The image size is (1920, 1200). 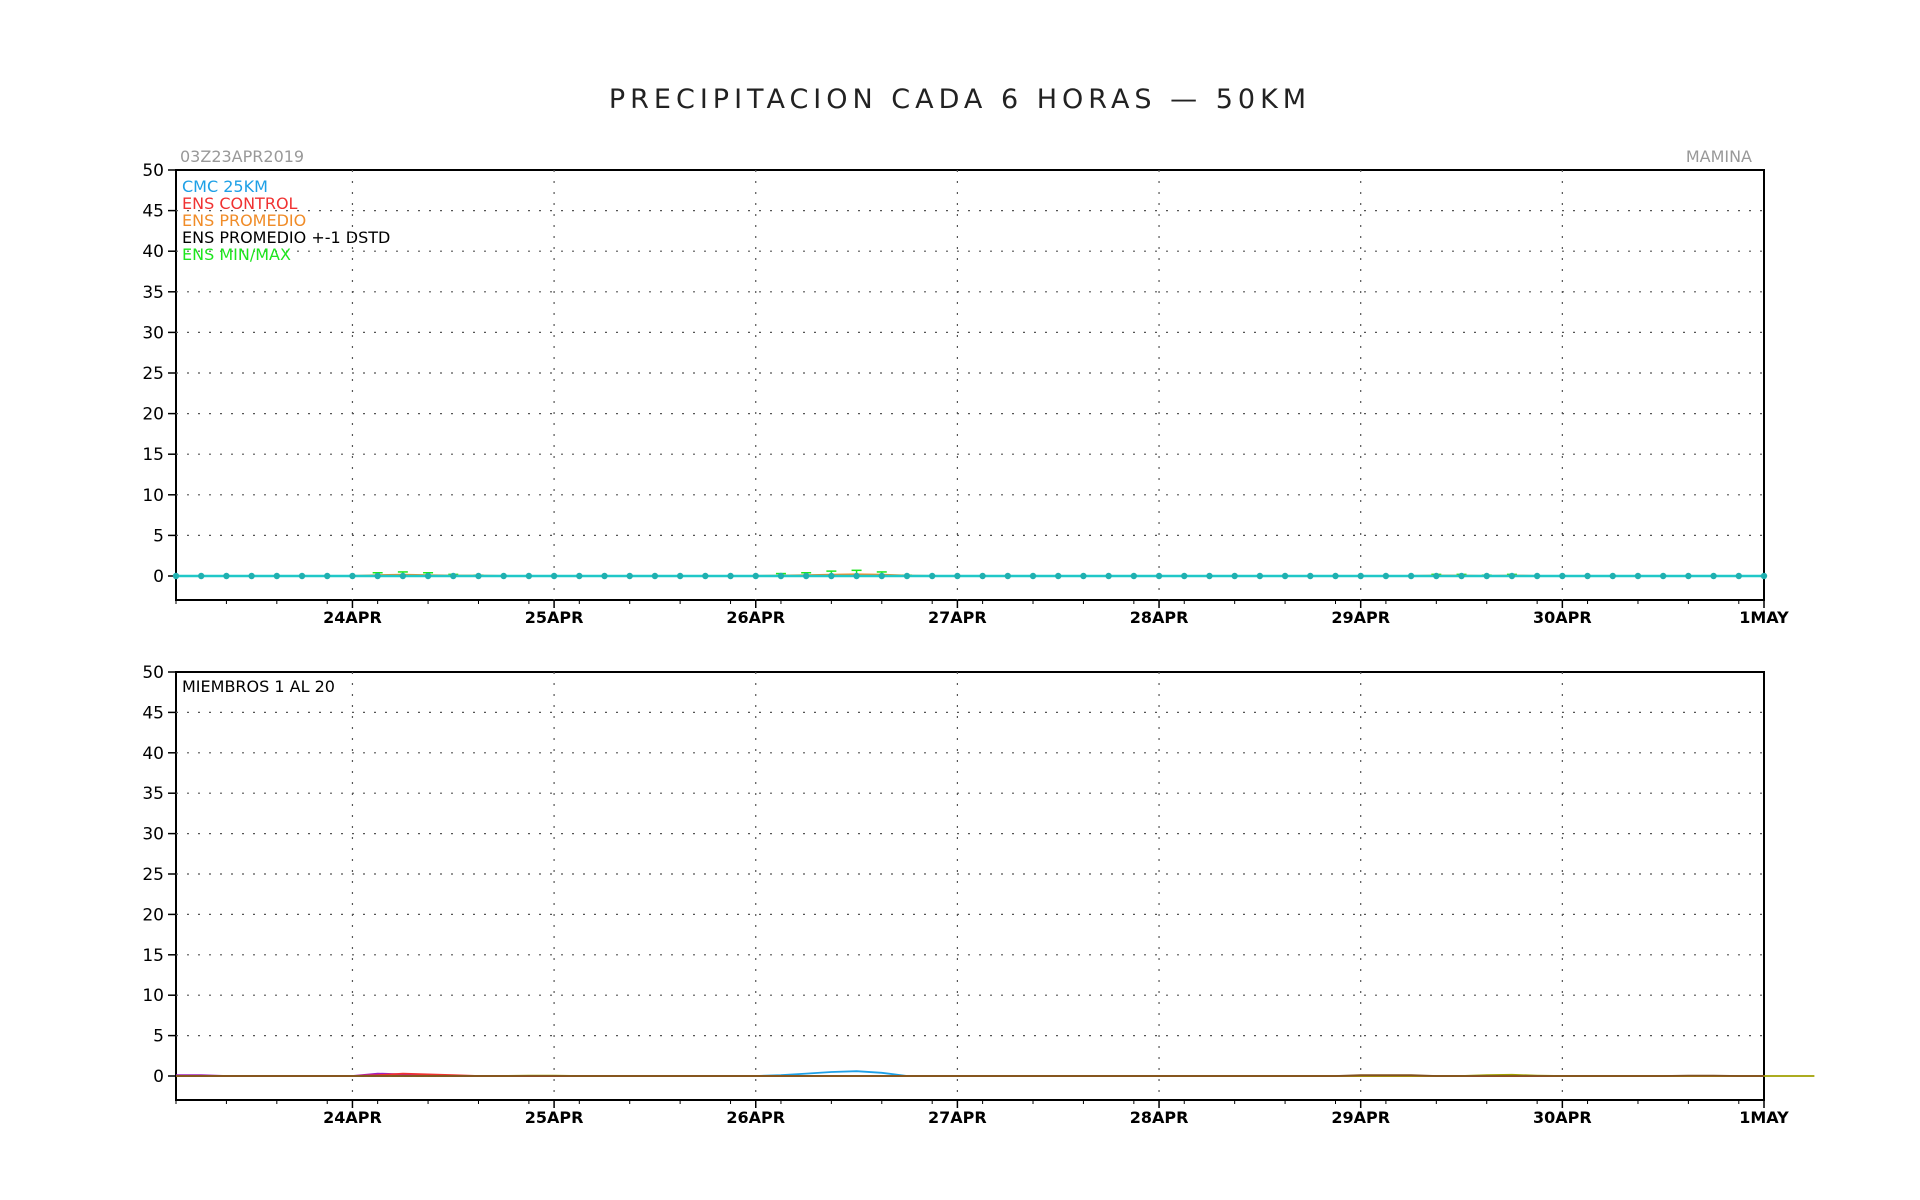 I want to click on legend-entry: CMC 25KM, so click(x=225, y=186).